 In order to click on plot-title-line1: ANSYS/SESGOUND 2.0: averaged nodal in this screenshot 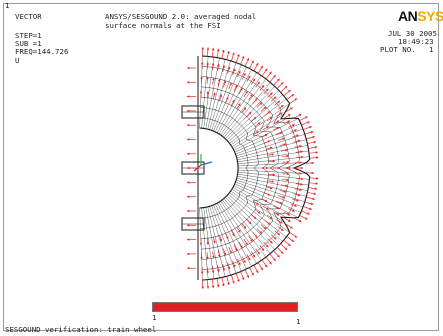, I will do `click(181, 16)`.